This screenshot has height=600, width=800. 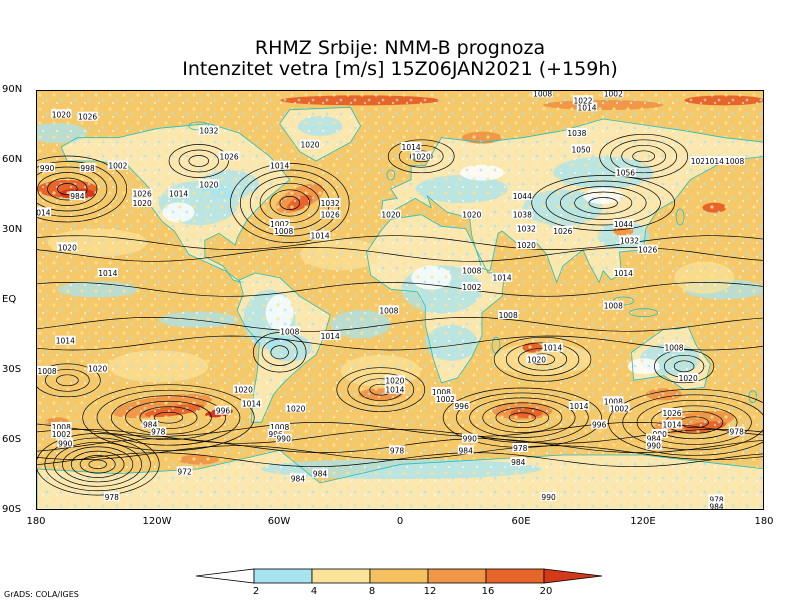 I want to click on isobar-label: 1056, so click(x=625, y=173).